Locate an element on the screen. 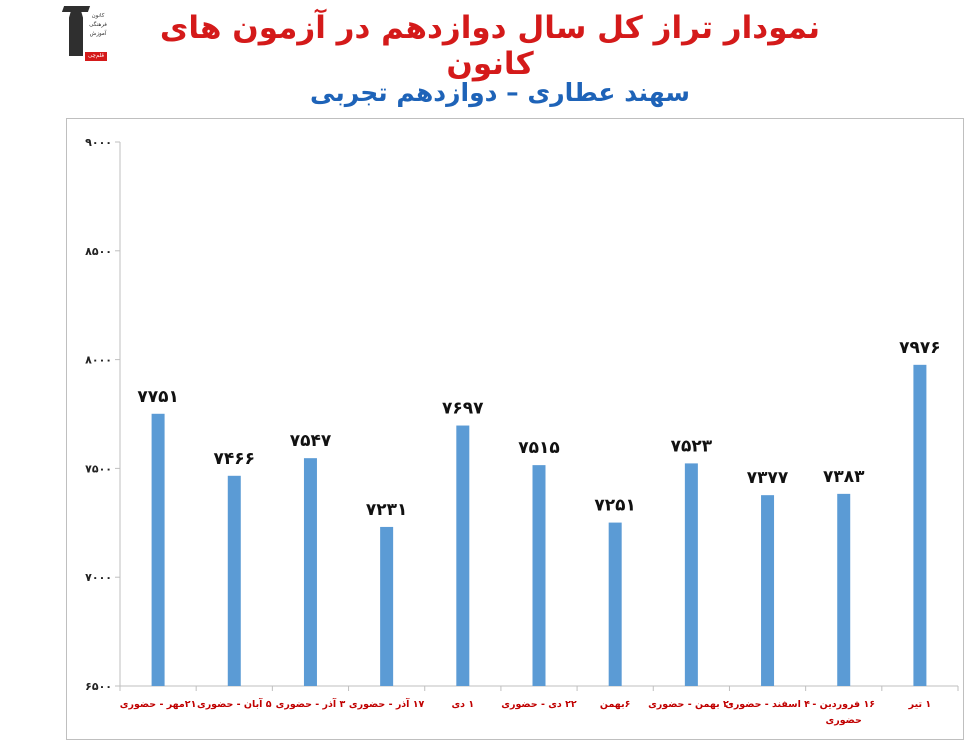 The height and width of the screenshot is (751, 977). x-category-label: ۵ آبان - حضوری is located at coordinates (234, 703).